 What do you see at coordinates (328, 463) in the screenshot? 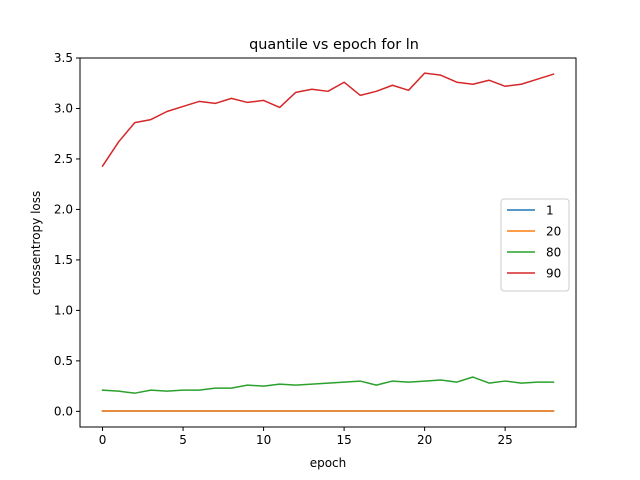
I see `x-axis-label: epoch` at bounding box center [328, 463].